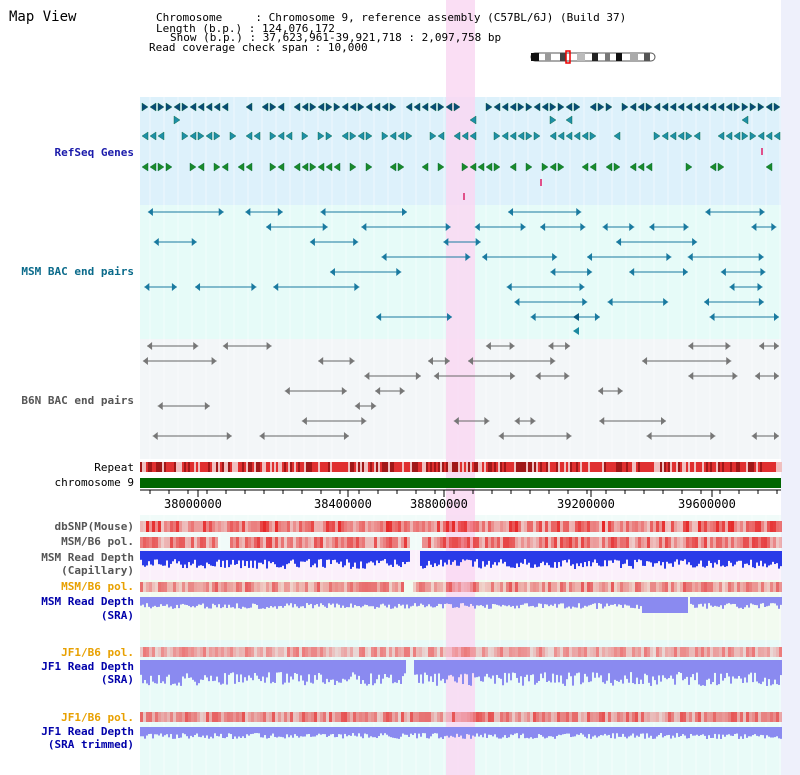  Describe the element at coordinates (87, 731) in the screenshot. I see `track-label-jf1-depth-trim: JF1 Read Depth` at that location.